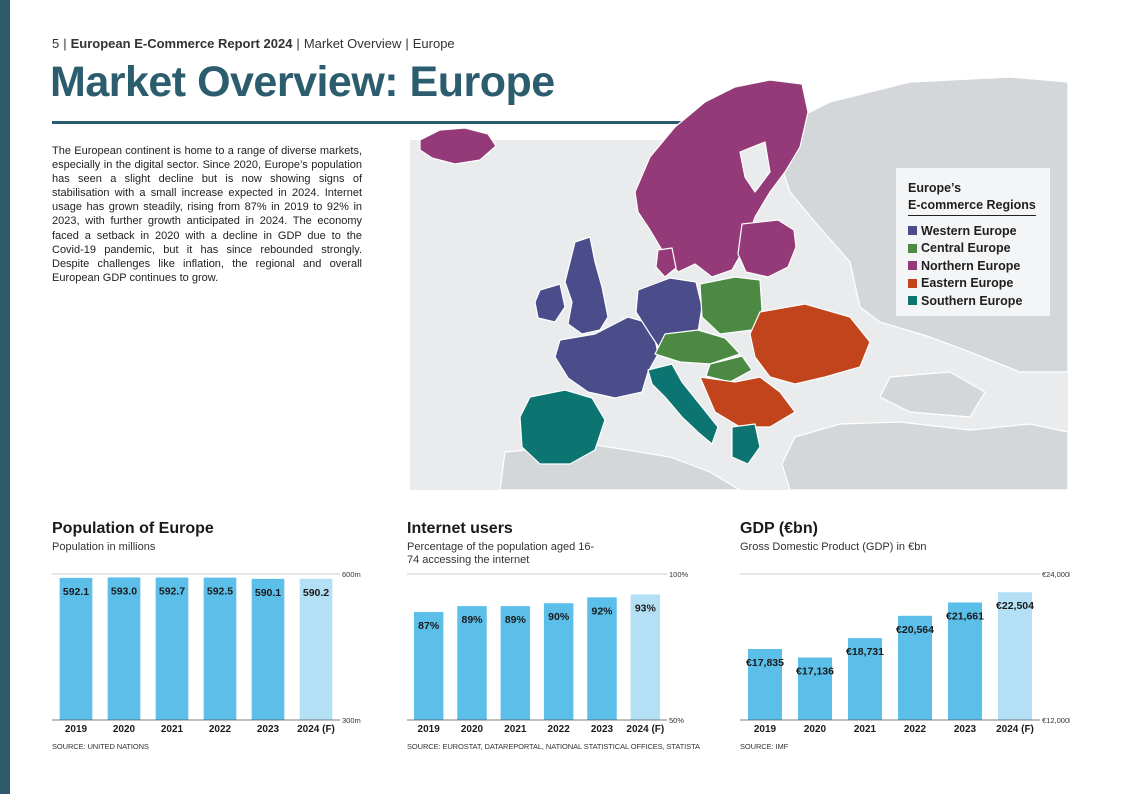  I want to click on legend-item-southern-europe: Southern Europe, so click(973, 301).